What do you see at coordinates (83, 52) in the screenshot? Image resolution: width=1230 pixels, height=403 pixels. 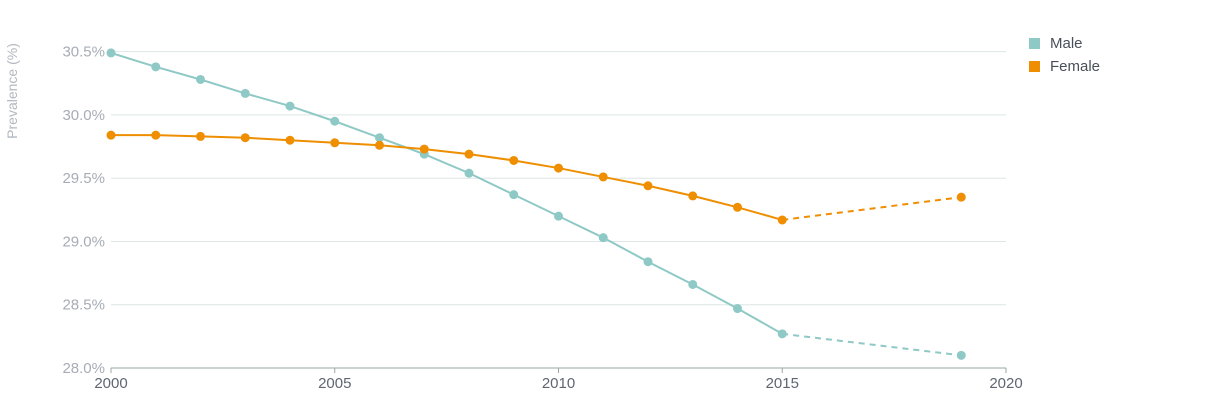 I see `y-tick-label: 30.5%` at bounding box center [83, 52].